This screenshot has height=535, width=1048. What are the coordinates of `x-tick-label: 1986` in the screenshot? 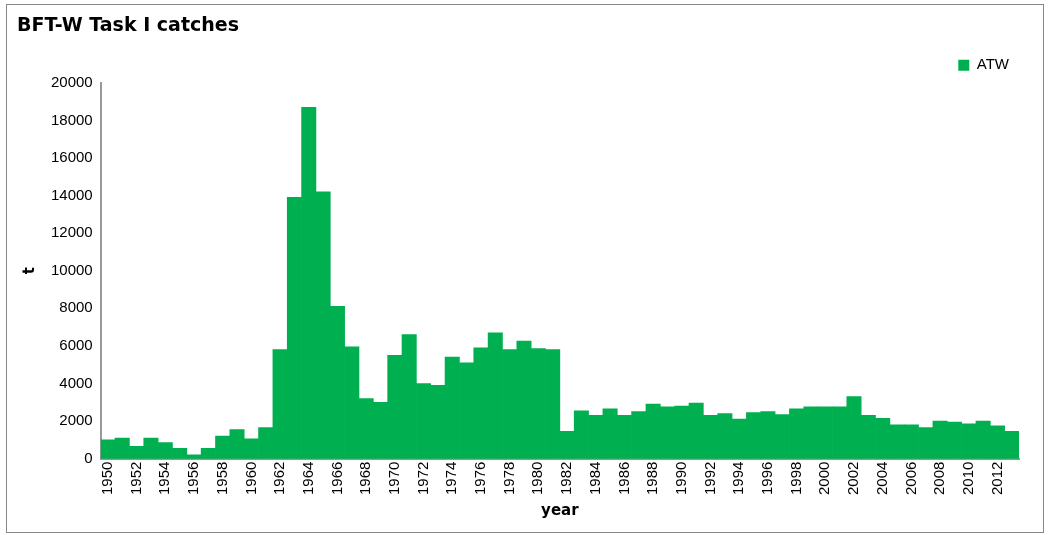 It's located at (623, 478).